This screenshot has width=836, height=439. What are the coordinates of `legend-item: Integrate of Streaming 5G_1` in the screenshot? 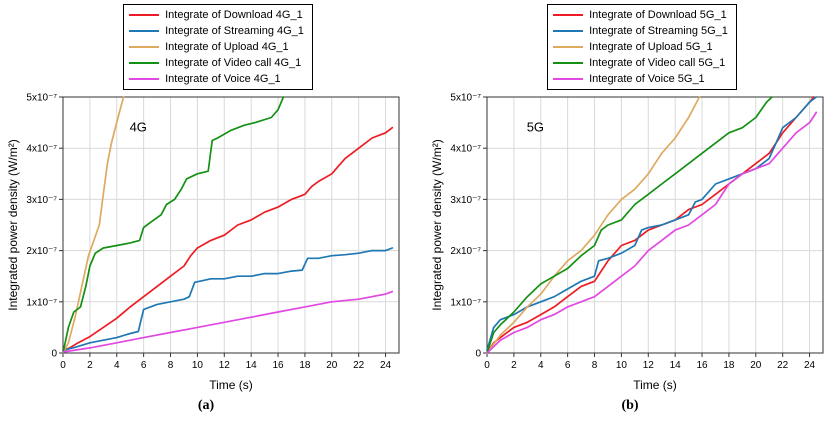 It's located at (640, 31).